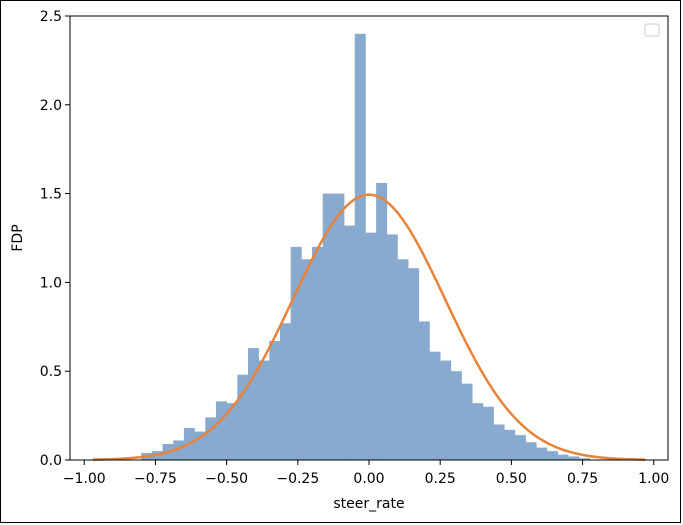 The width and height of the screenshot is (683, 525). What do you see at coordinates (51, 283) in the screenshot?
I see `y-tick-label: 1.0` at bounding box center [51, 283].